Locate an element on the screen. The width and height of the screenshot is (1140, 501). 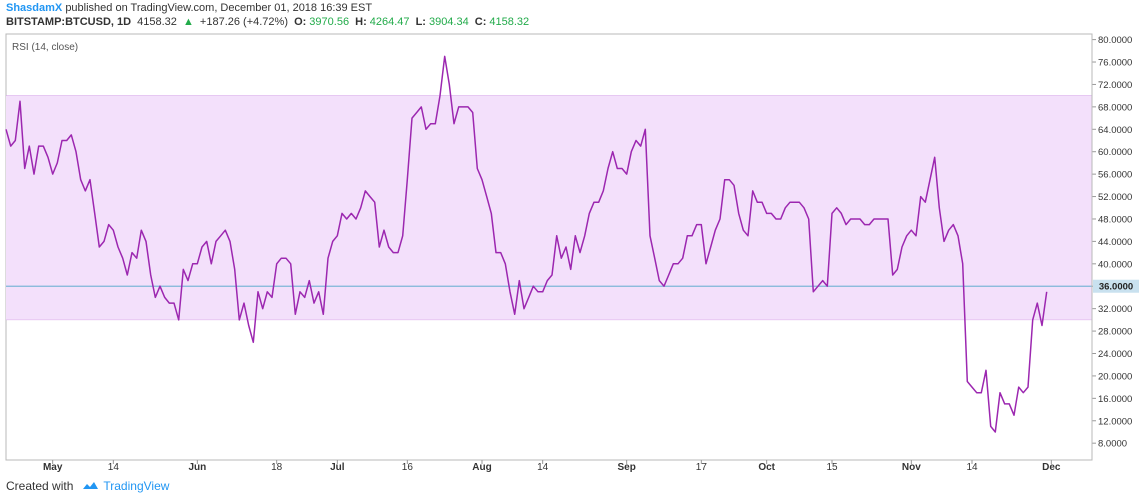
indicator-title: RSI (14, close) is located at coordinates (45, 47).